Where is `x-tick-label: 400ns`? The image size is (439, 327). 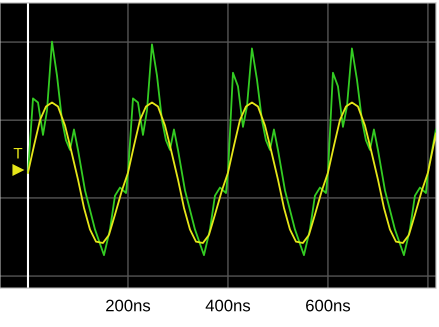 x-tick-label: 400ns is located at coordinates (228, 306).